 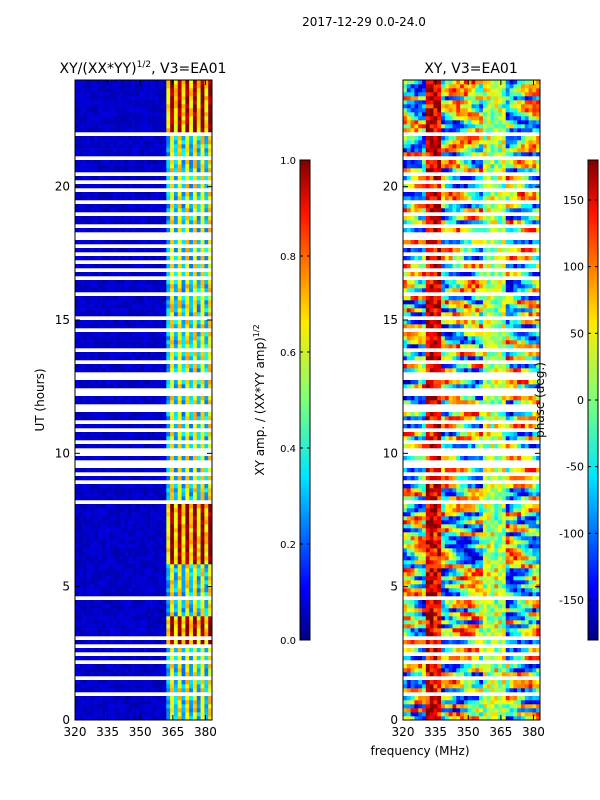 What do you see at coordinates (288, 641) in the screenshot?
I see `colorbar-tick-label: 0.0` at bounding box center [288, 641].